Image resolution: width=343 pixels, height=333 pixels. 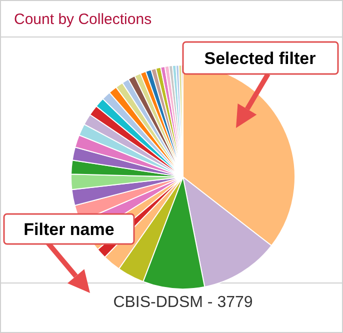 What do you see at coordinates (260, 58) in the screenshot?
I see `text: Selected filter` at bounding box center [260, 58].